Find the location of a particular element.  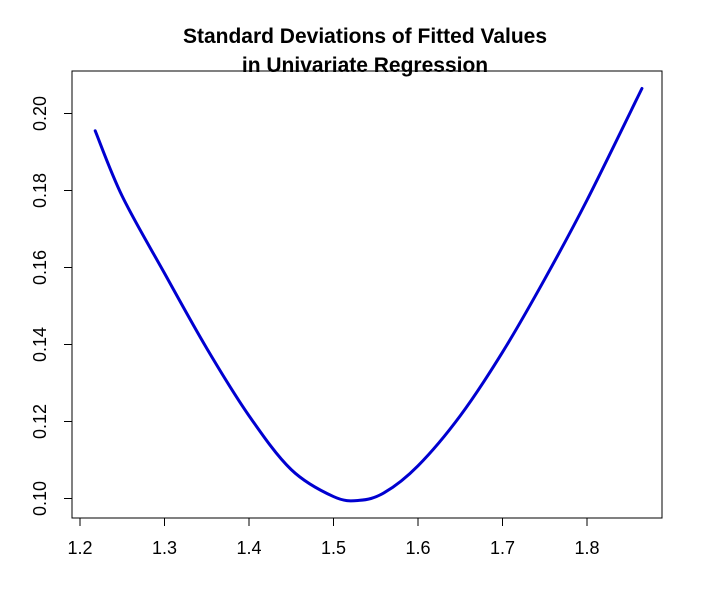

y-tick-label: 0.14 is located at coordinates (40, 344).